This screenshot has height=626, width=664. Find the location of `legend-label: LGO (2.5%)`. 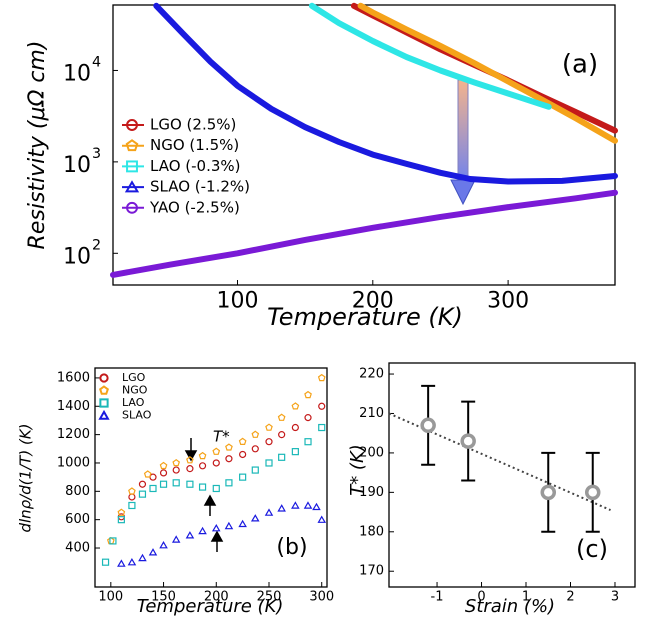

legend-label: LGO (2.5%) is located at coordinates (193, 125).